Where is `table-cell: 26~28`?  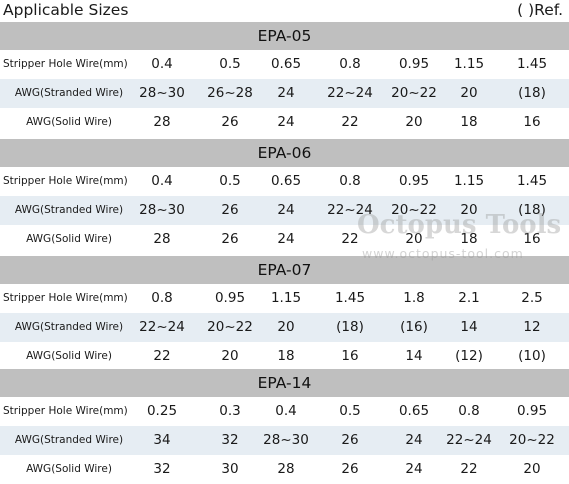 table-cell: 26~28 is located at coordinates (230, 93).